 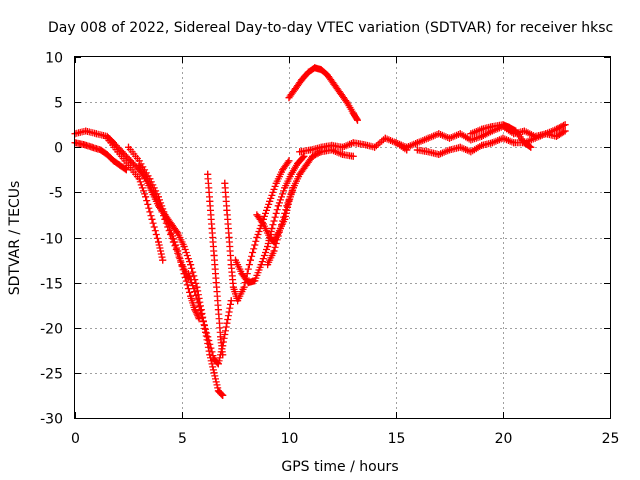 What do you see at coordinates (51, 240) in the screenshot?
I see `y-tick-label: -10` at bounding box center [51, 240].